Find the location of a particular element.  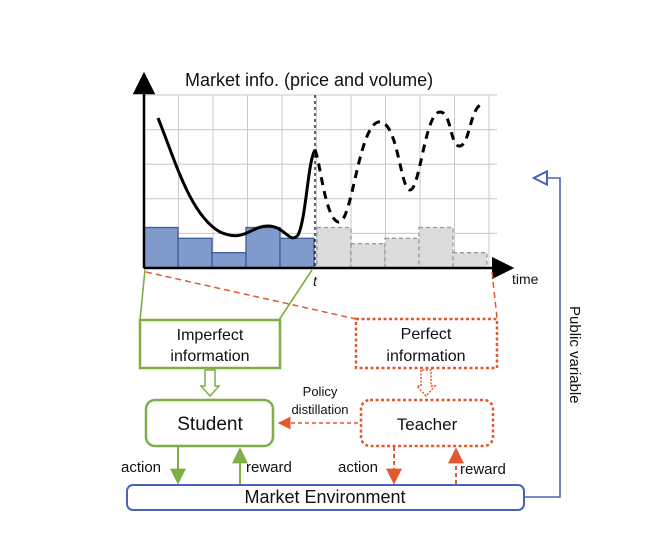

student-reward-label: reward is located at coordinates (269, 467).